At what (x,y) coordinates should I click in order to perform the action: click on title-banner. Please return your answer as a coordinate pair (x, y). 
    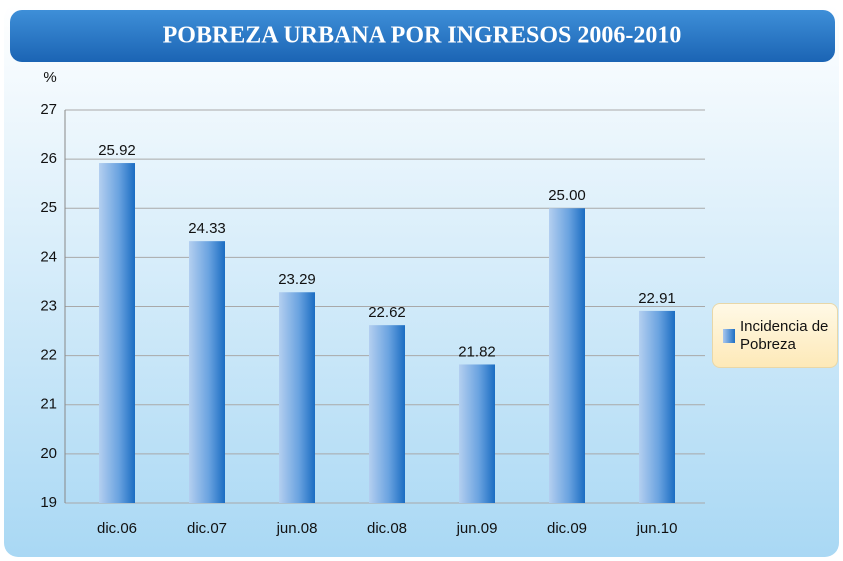
    Looking at the image, I should click on (422, 36).